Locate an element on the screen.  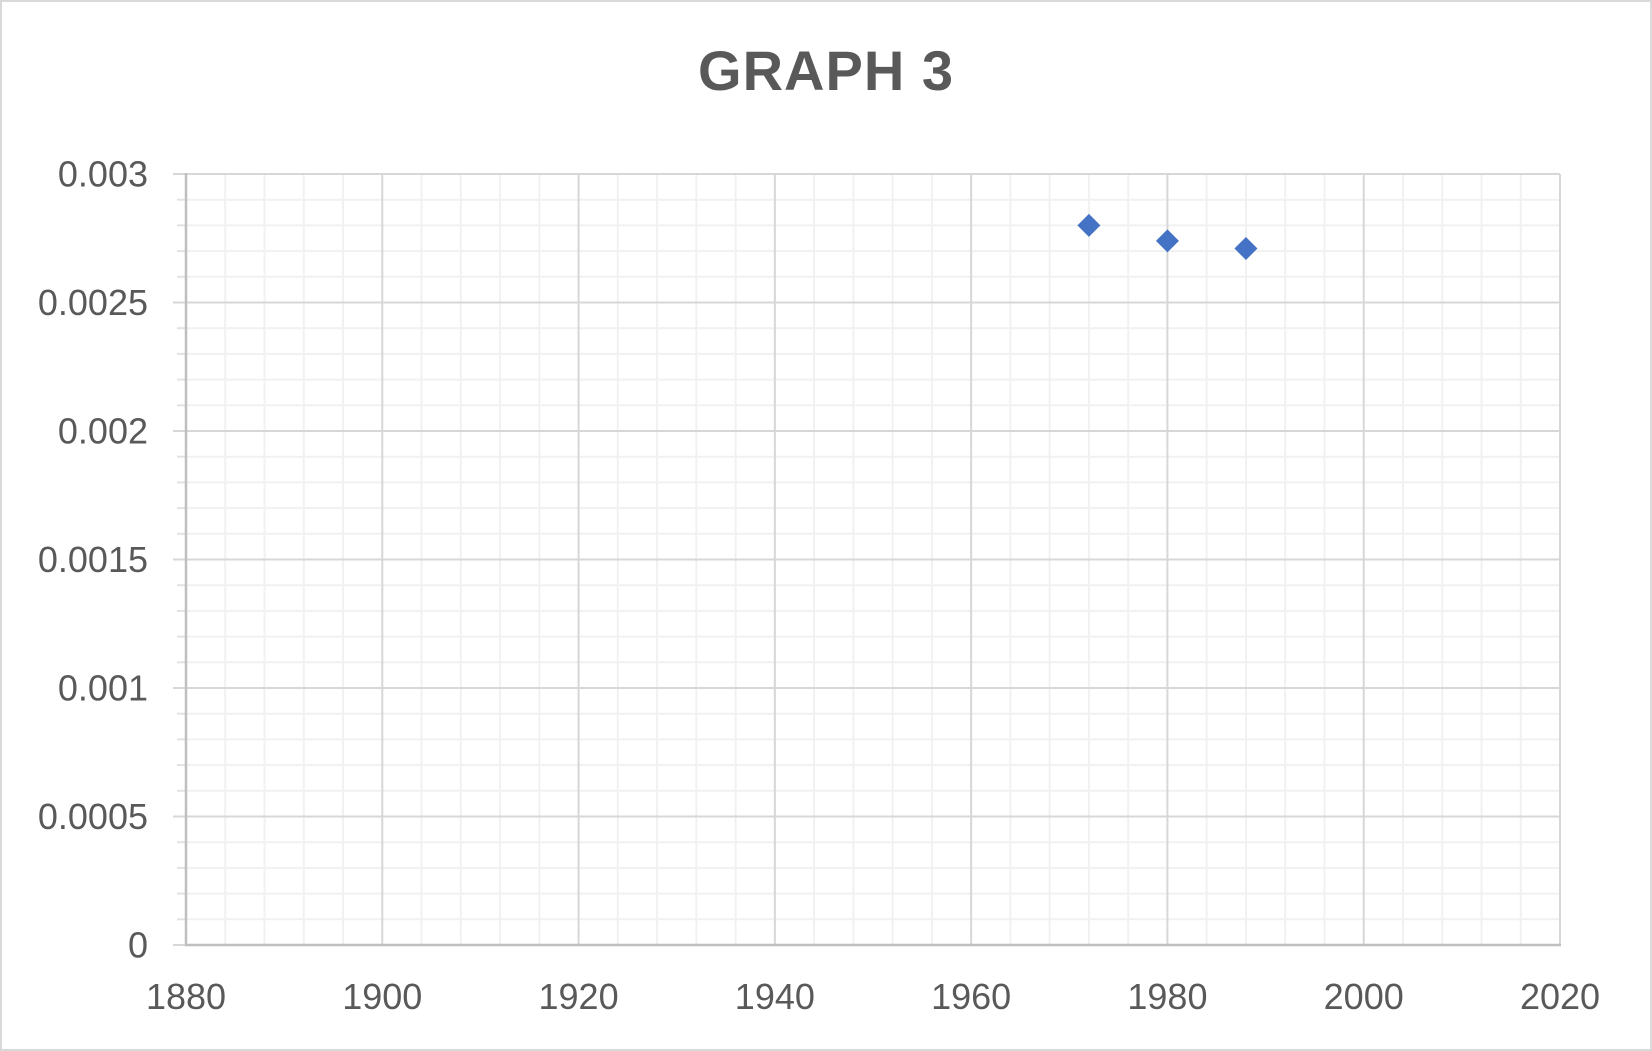
y-tick-label: 0.0005 is located at coordinates (93, 816).